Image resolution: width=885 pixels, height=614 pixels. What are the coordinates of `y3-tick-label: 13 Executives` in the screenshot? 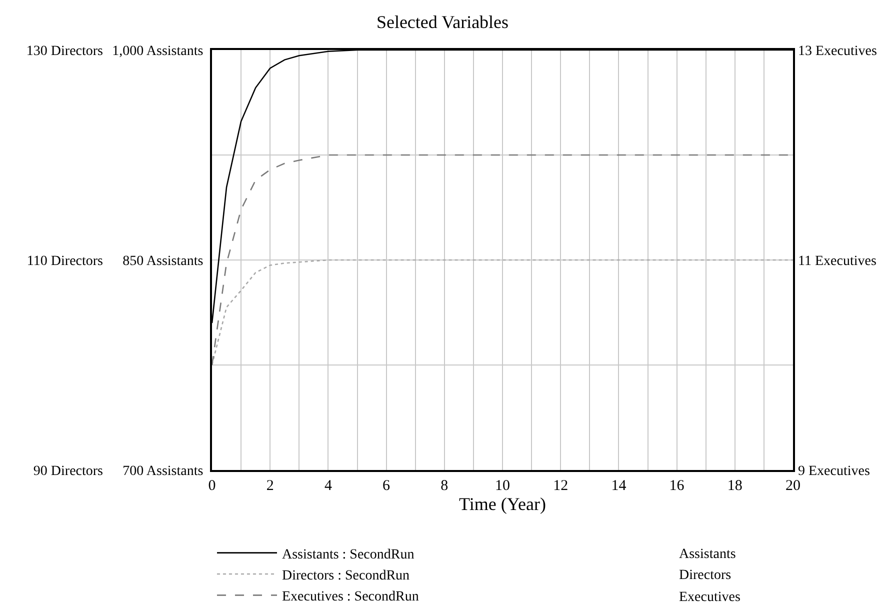 It's located at (837, 51).